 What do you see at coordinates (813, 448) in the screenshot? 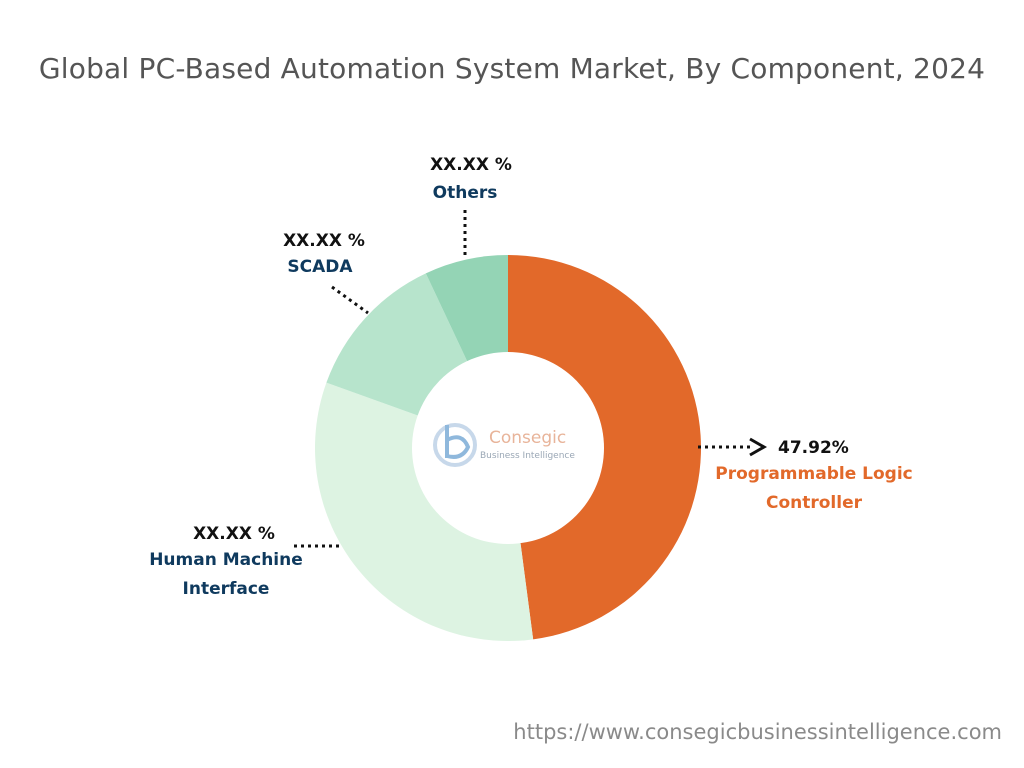
I see `value-label-programmable-logic-controller: 47.92%` at bounding box center [813, 448].